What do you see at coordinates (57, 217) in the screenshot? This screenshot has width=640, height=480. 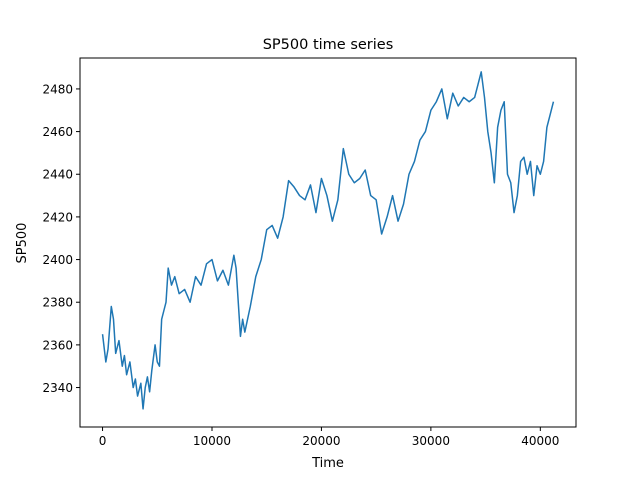 I see `y-tick-label: 2420` at bounding box center [57, 217].